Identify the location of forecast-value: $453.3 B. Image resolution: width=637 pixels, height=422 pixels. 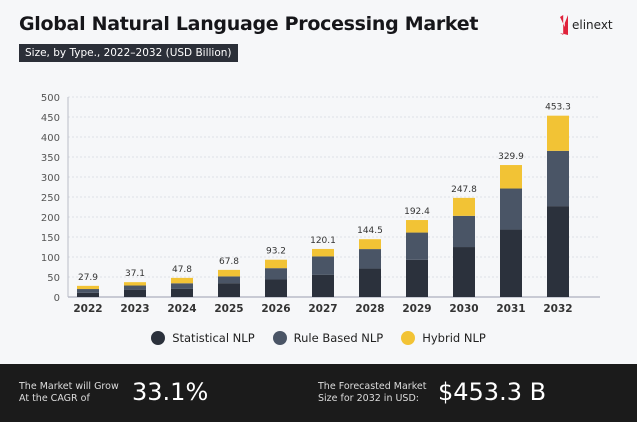
(492, 392).